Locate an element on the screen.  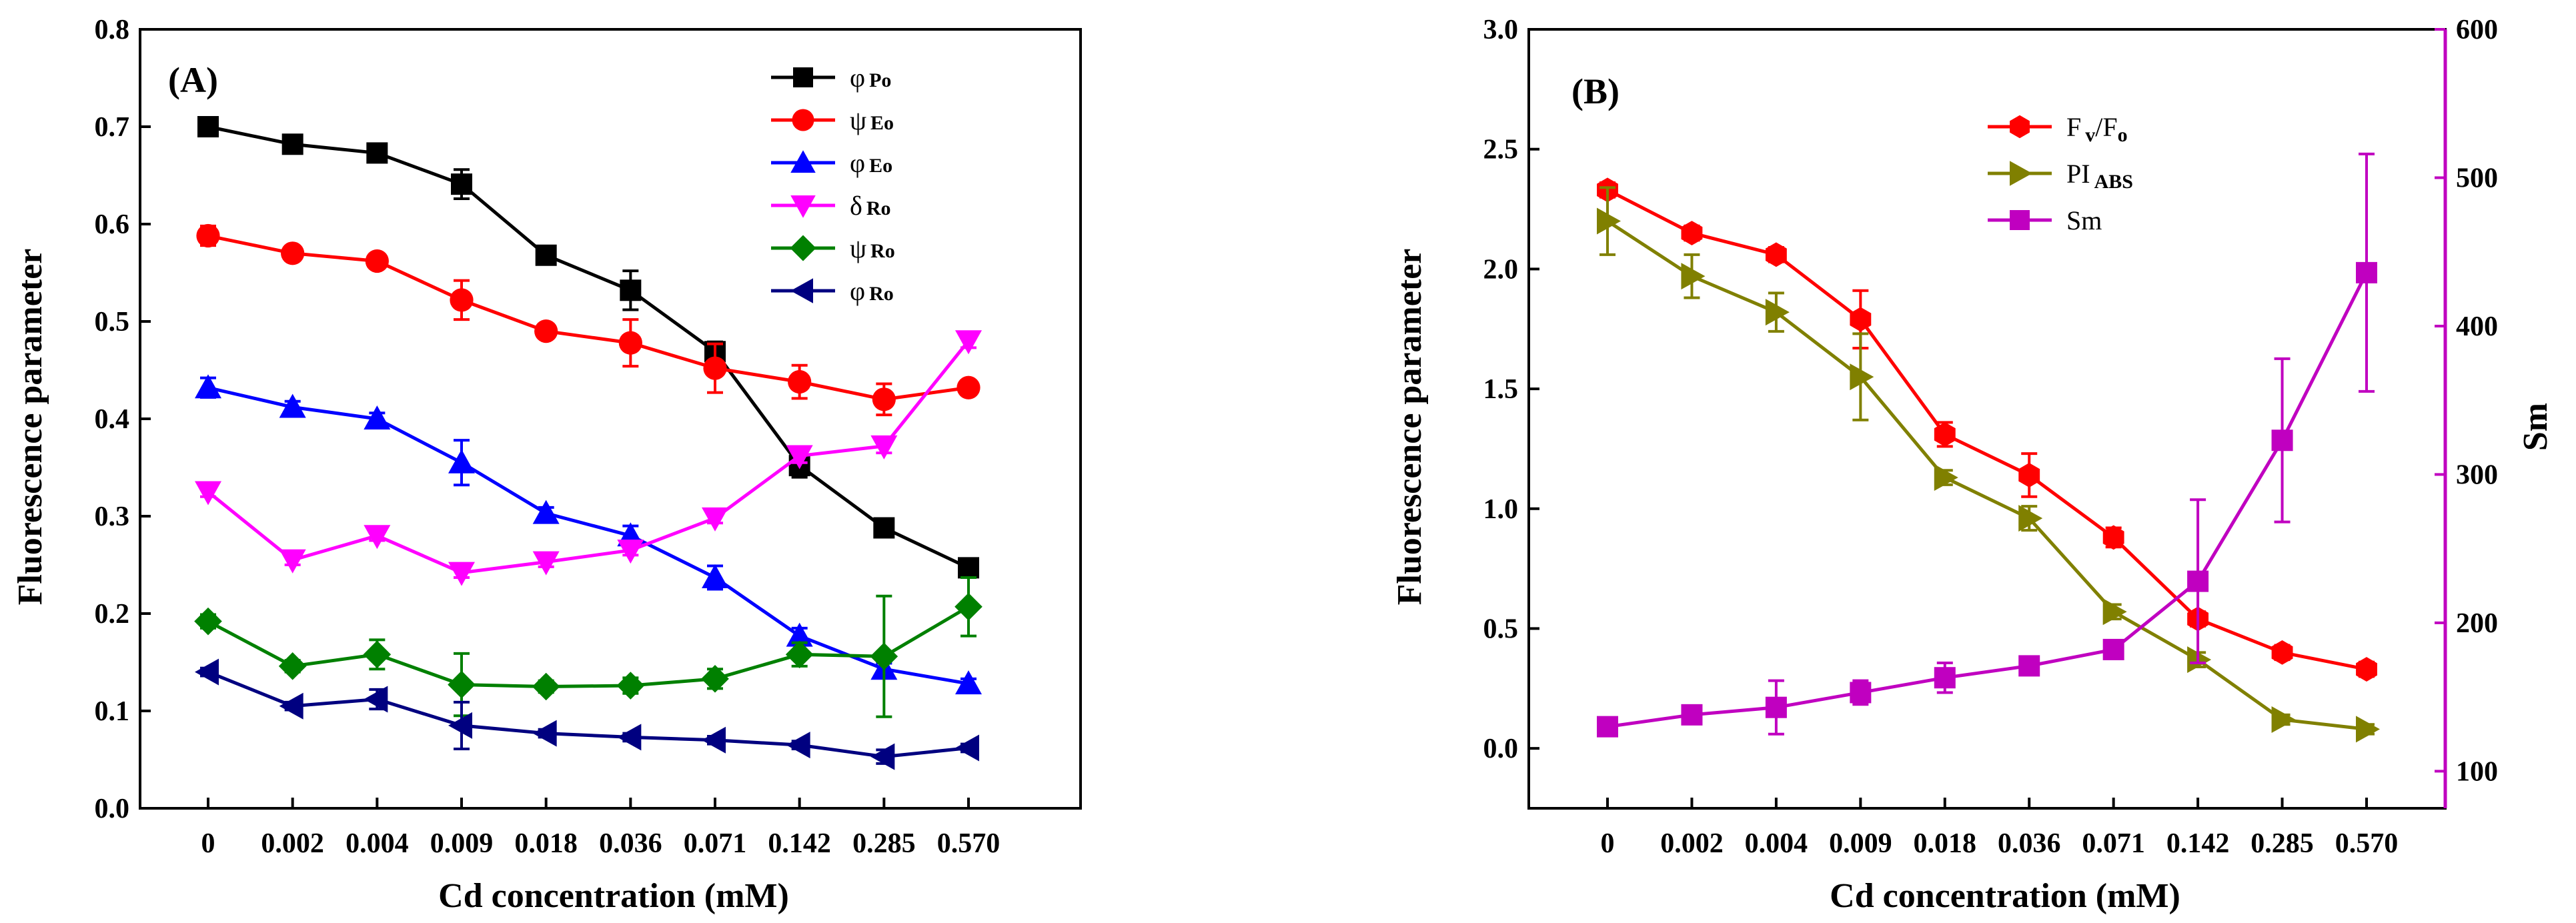
y-tick-label: 0.4 is located at coordinates (112, 420).